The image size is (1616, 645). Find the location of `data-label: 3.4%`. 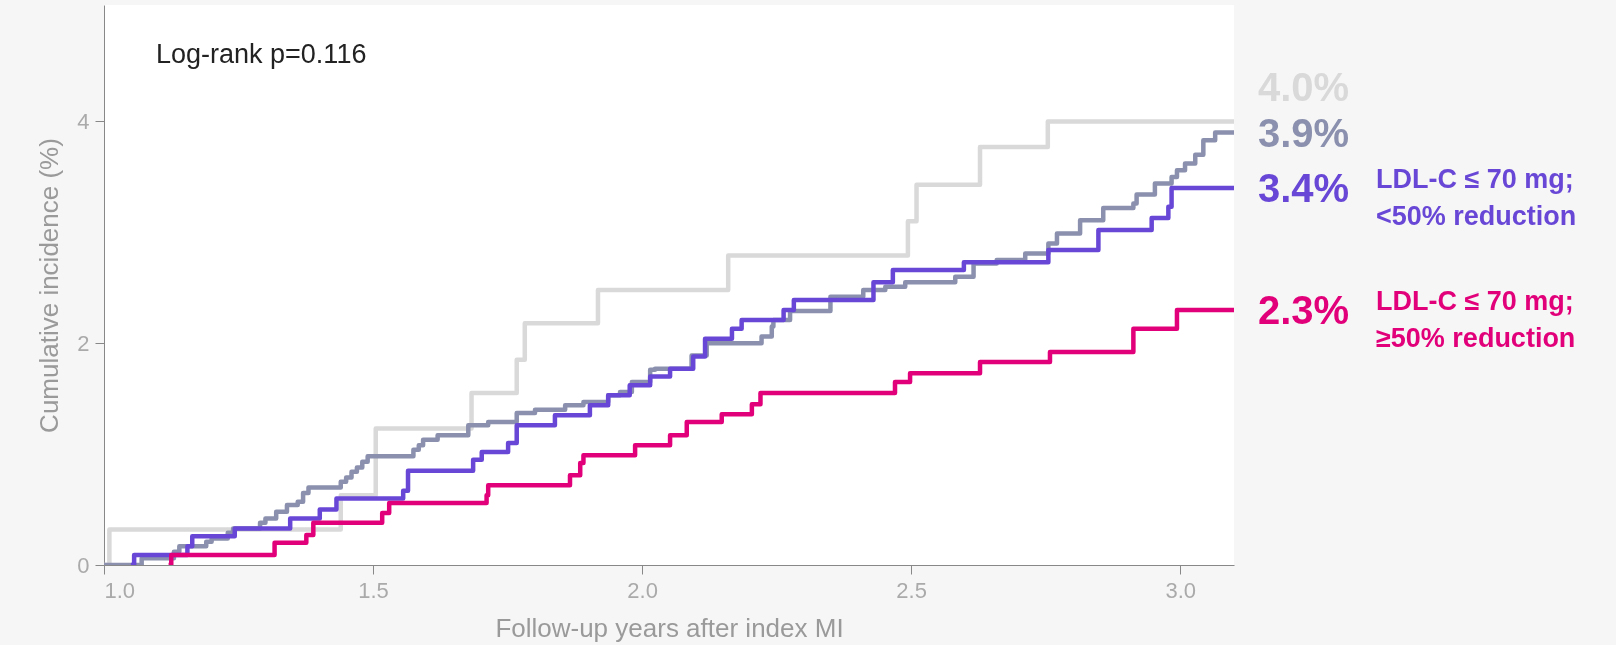

data-label: 3.4% is located at coordinates (1304, 187).